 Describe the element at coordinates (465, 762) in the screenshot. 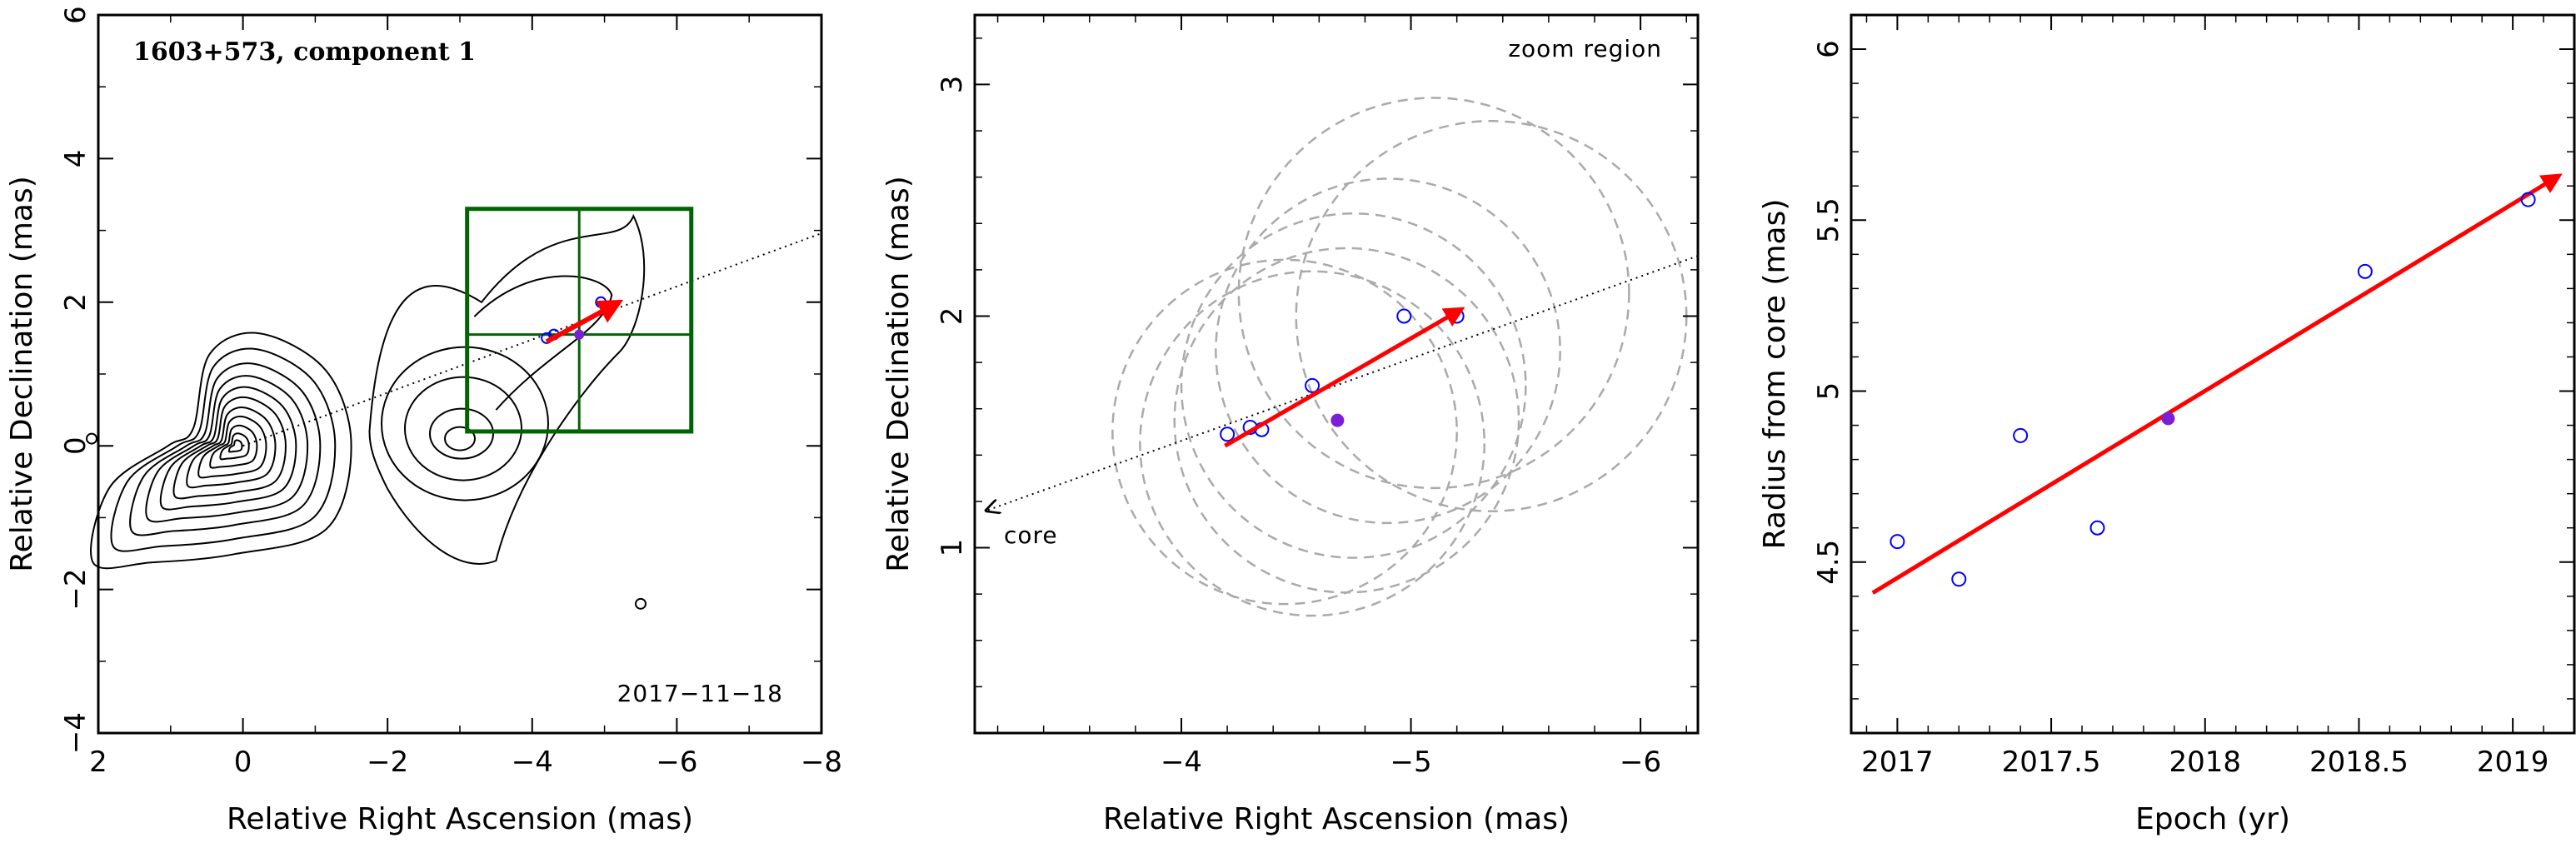

I see `panel1-x-tick-labels: 2 0 −2 −4 −6 −8` at that location.